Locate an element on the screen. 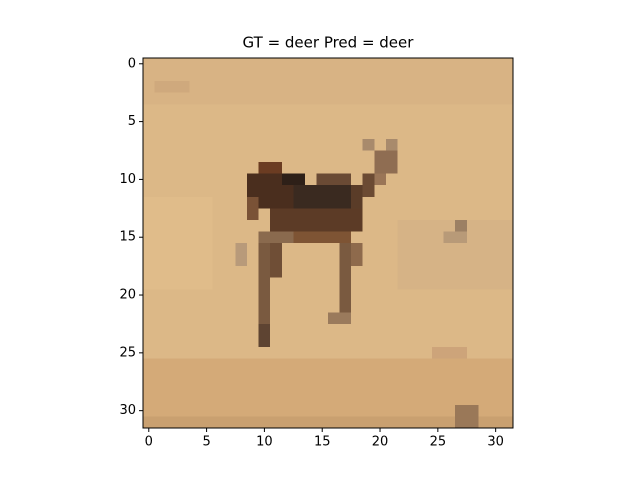  x-tick-label: 0 is located at coordinates (149, 442).